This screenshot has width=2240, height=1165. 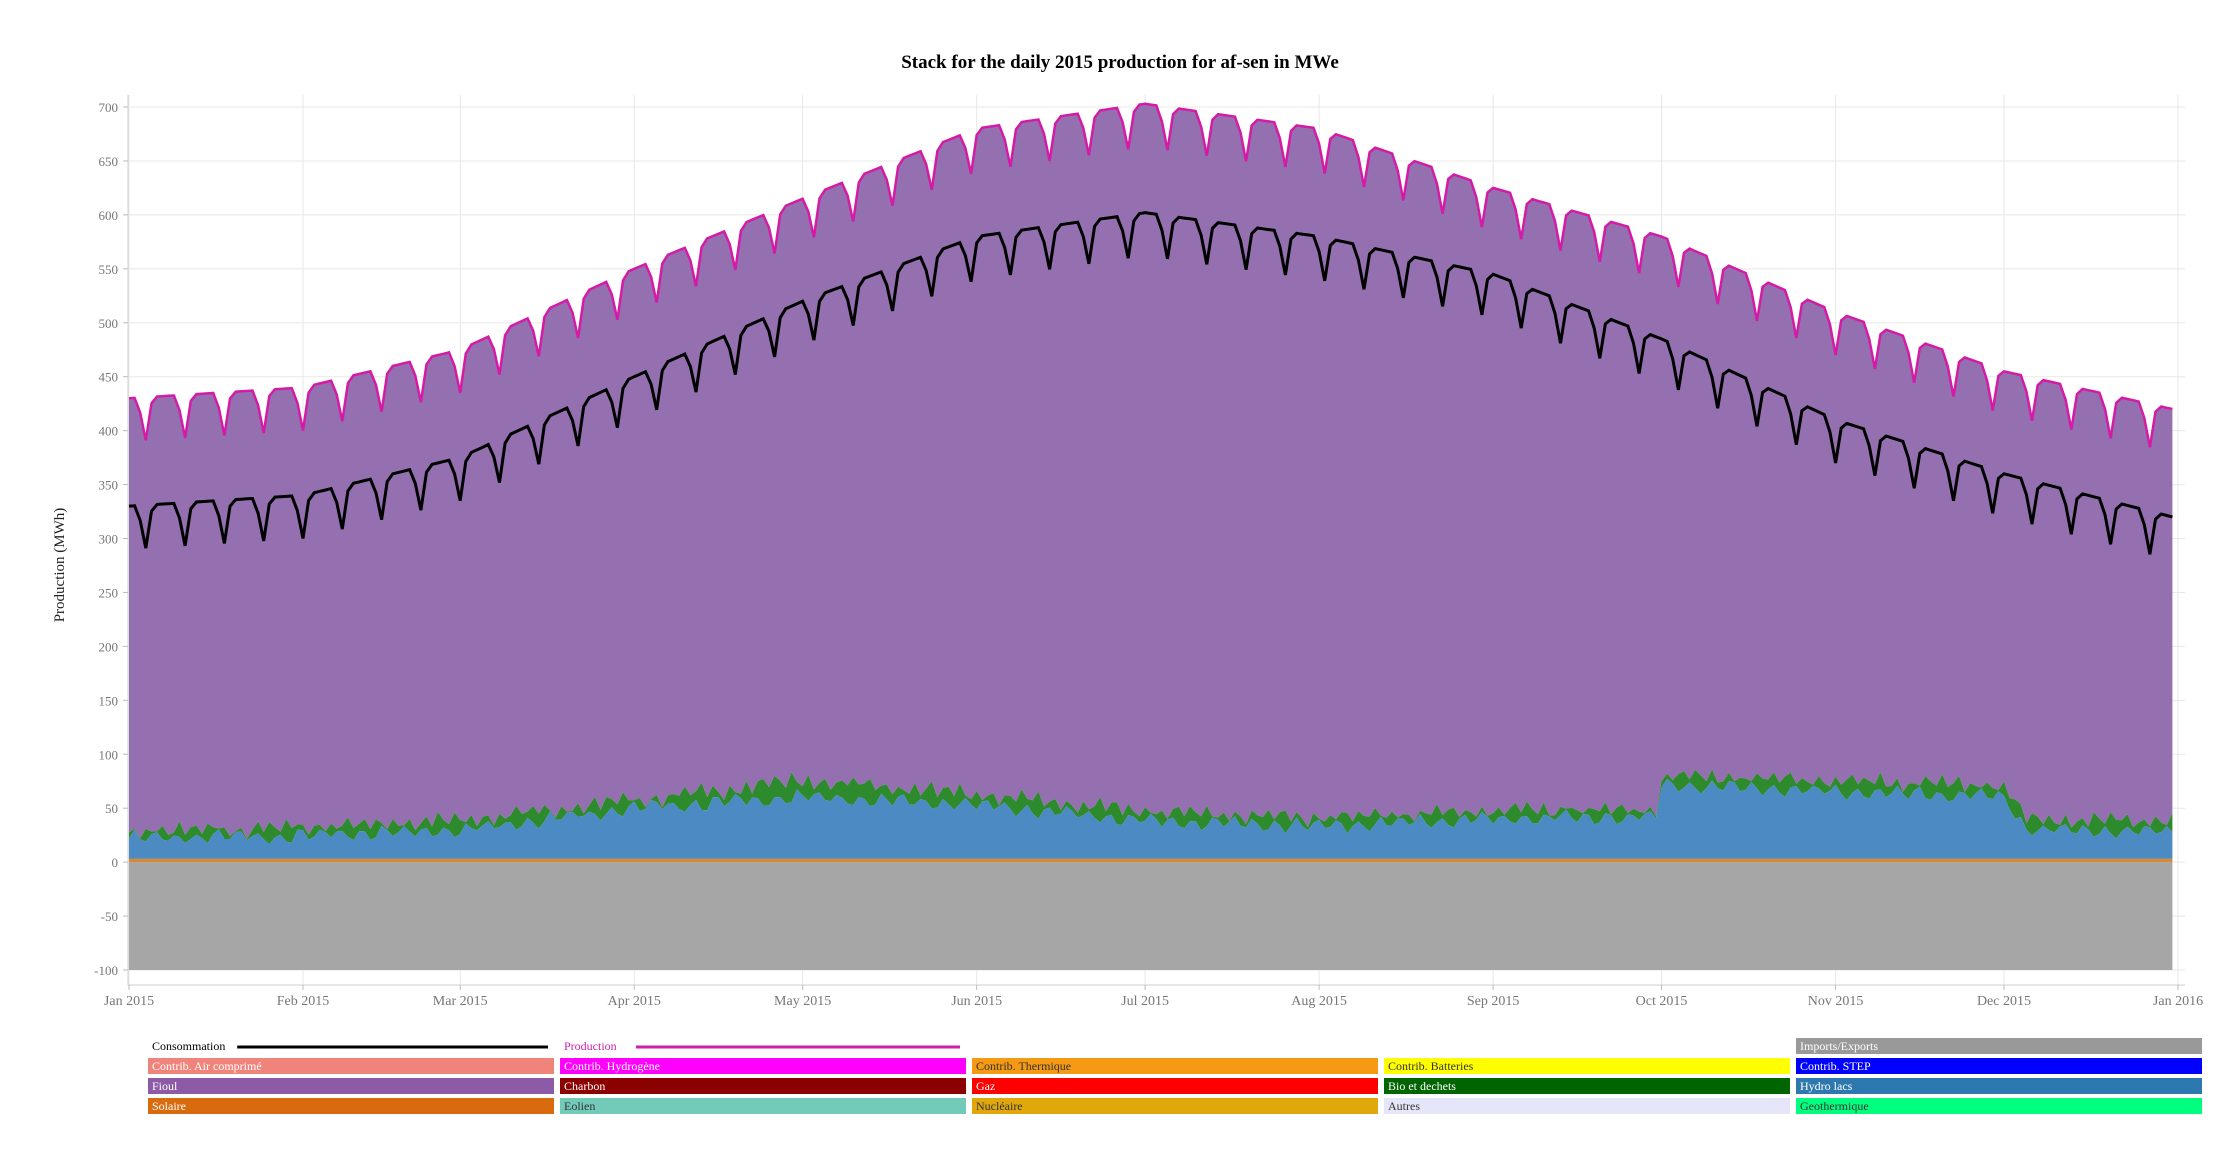 I want to click on x-tick-label: Nov 2015, so click(x=1836, y=1001).